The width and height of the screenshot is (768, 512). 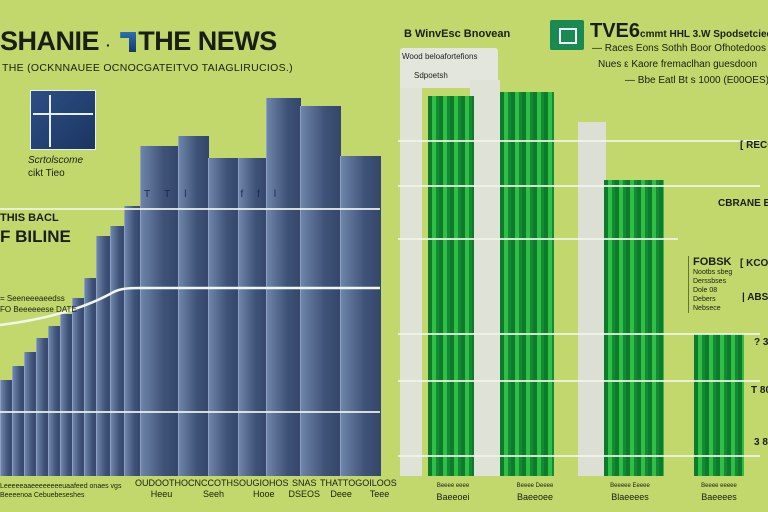 What do you see at coordinates (46, 173) in the screenshot?
I see `logo-caption-2: cikt Tieo` at bounding box center [46, 173].